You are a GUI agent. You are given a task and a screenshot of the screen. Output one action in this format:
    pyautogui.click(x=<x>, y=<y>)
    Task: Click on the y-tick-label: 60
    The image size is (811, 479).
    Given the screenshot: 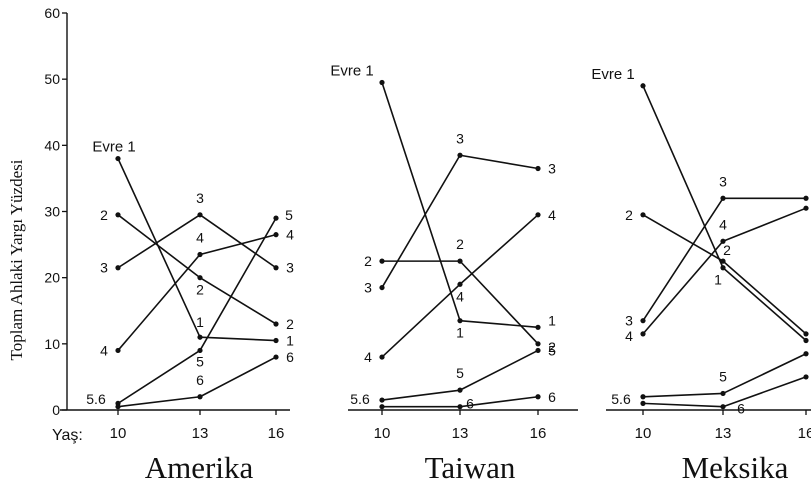 What is the action you would take?
    pyautogui.click(x=52, y=13)
    